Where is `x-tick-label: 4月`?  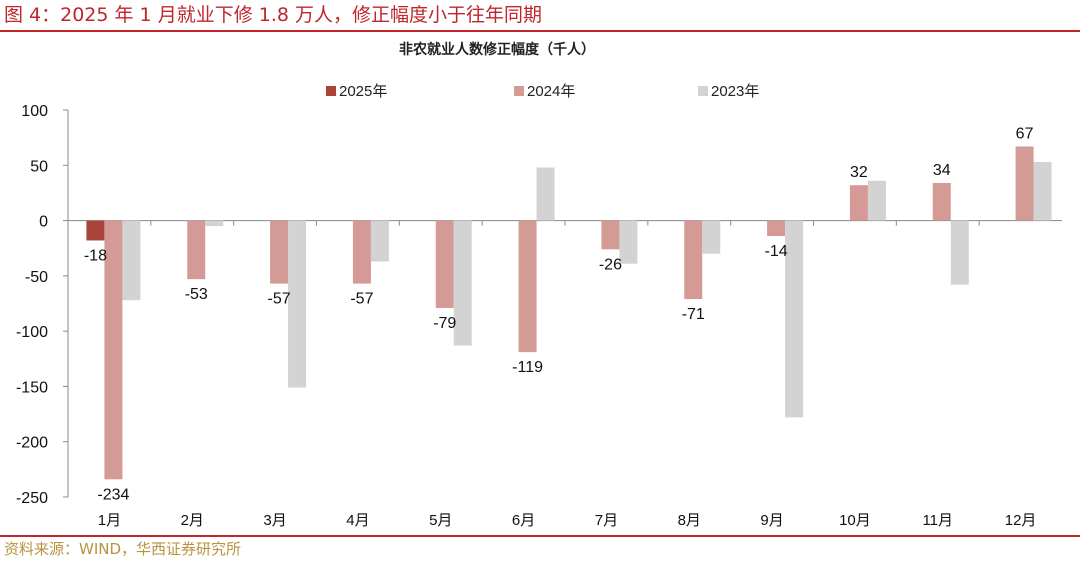 x-tick-label: 4月 is located at coordinates (357, 520).